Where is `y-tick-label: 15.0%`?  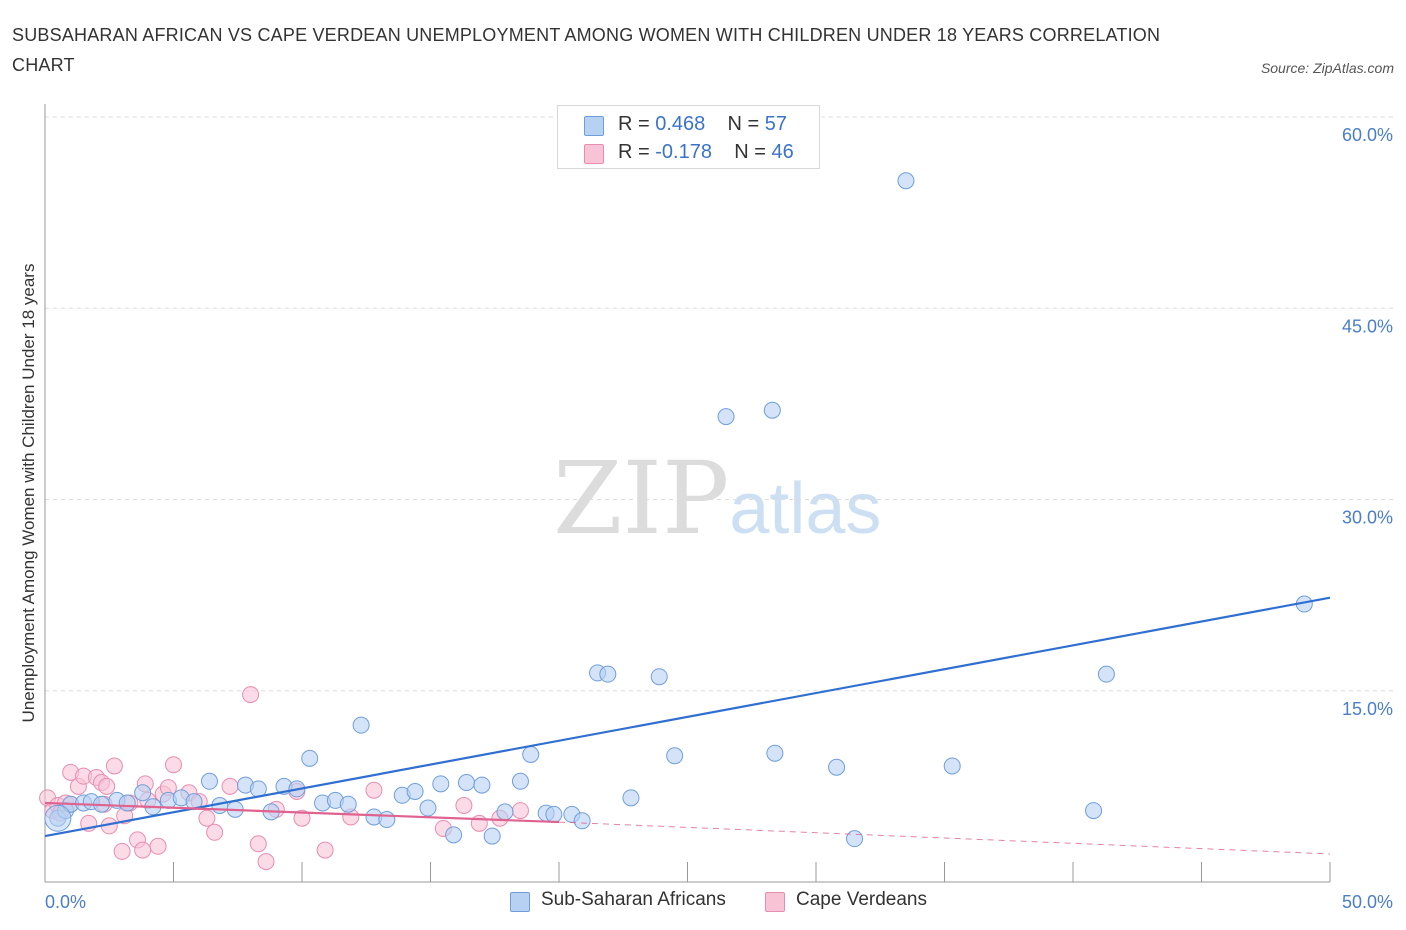 y-tick-label: 15.0% is located at coordinates (1367, 709).